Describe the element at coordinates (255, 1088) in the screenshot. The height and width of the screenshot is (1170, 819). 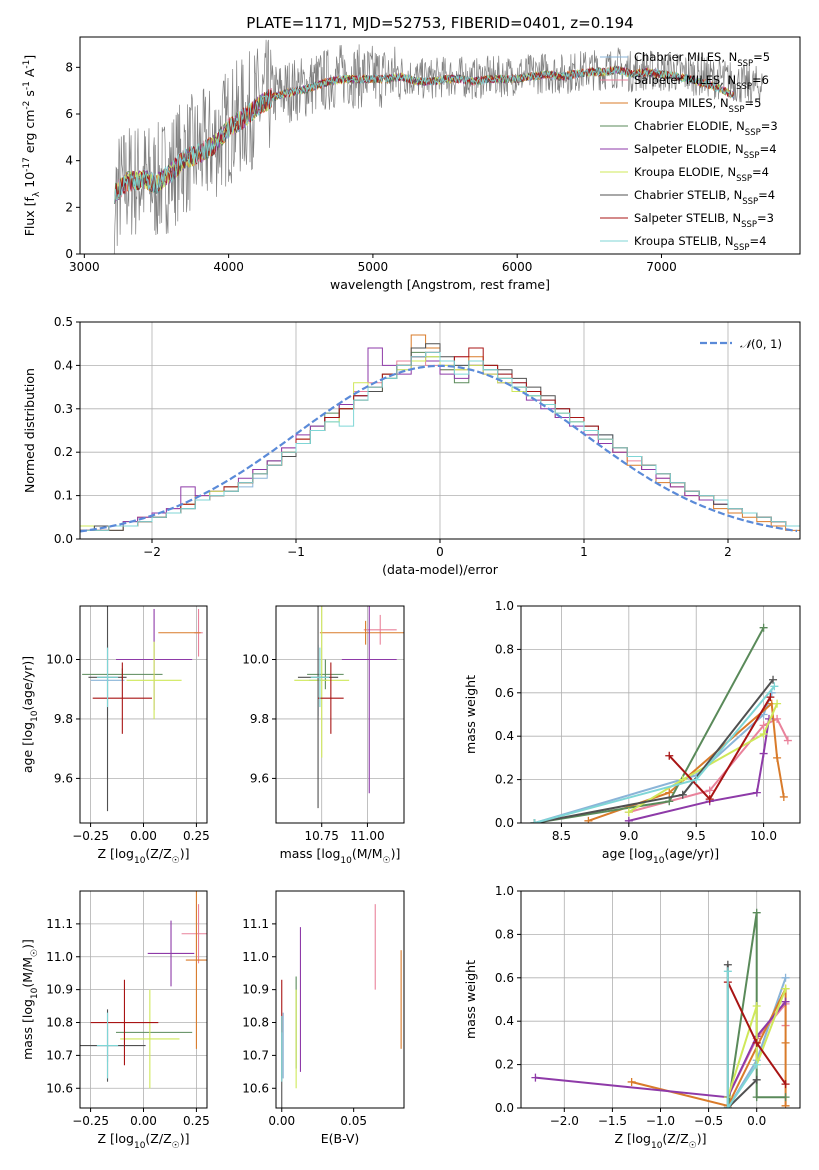
I see `y-tick-label: 10.6` at that location.